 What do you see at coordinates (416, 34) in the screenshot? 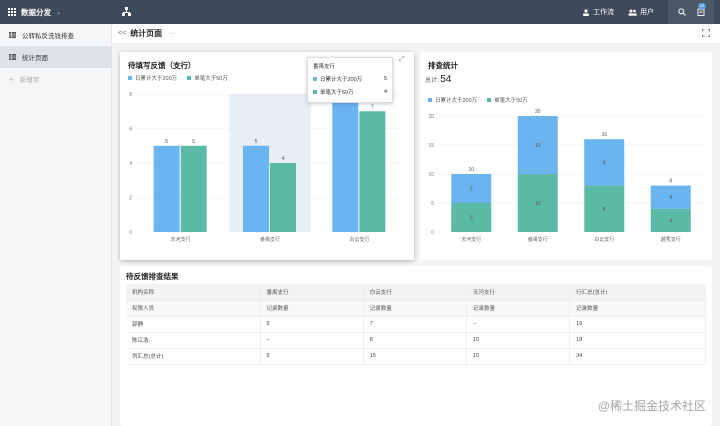
I see `page-header: << 统计页面 ···` at bounding box center [416, 34].